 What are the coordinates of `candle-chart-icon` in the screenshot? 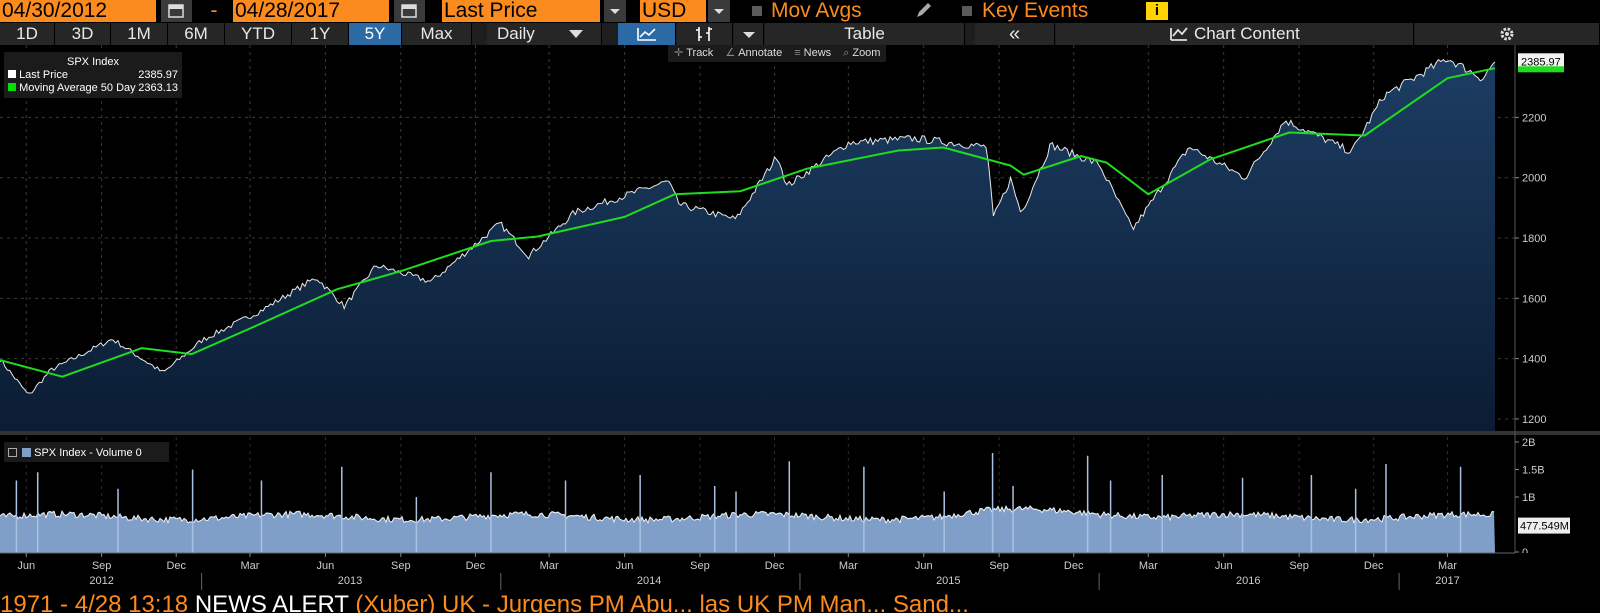 It's located at (704, 34).